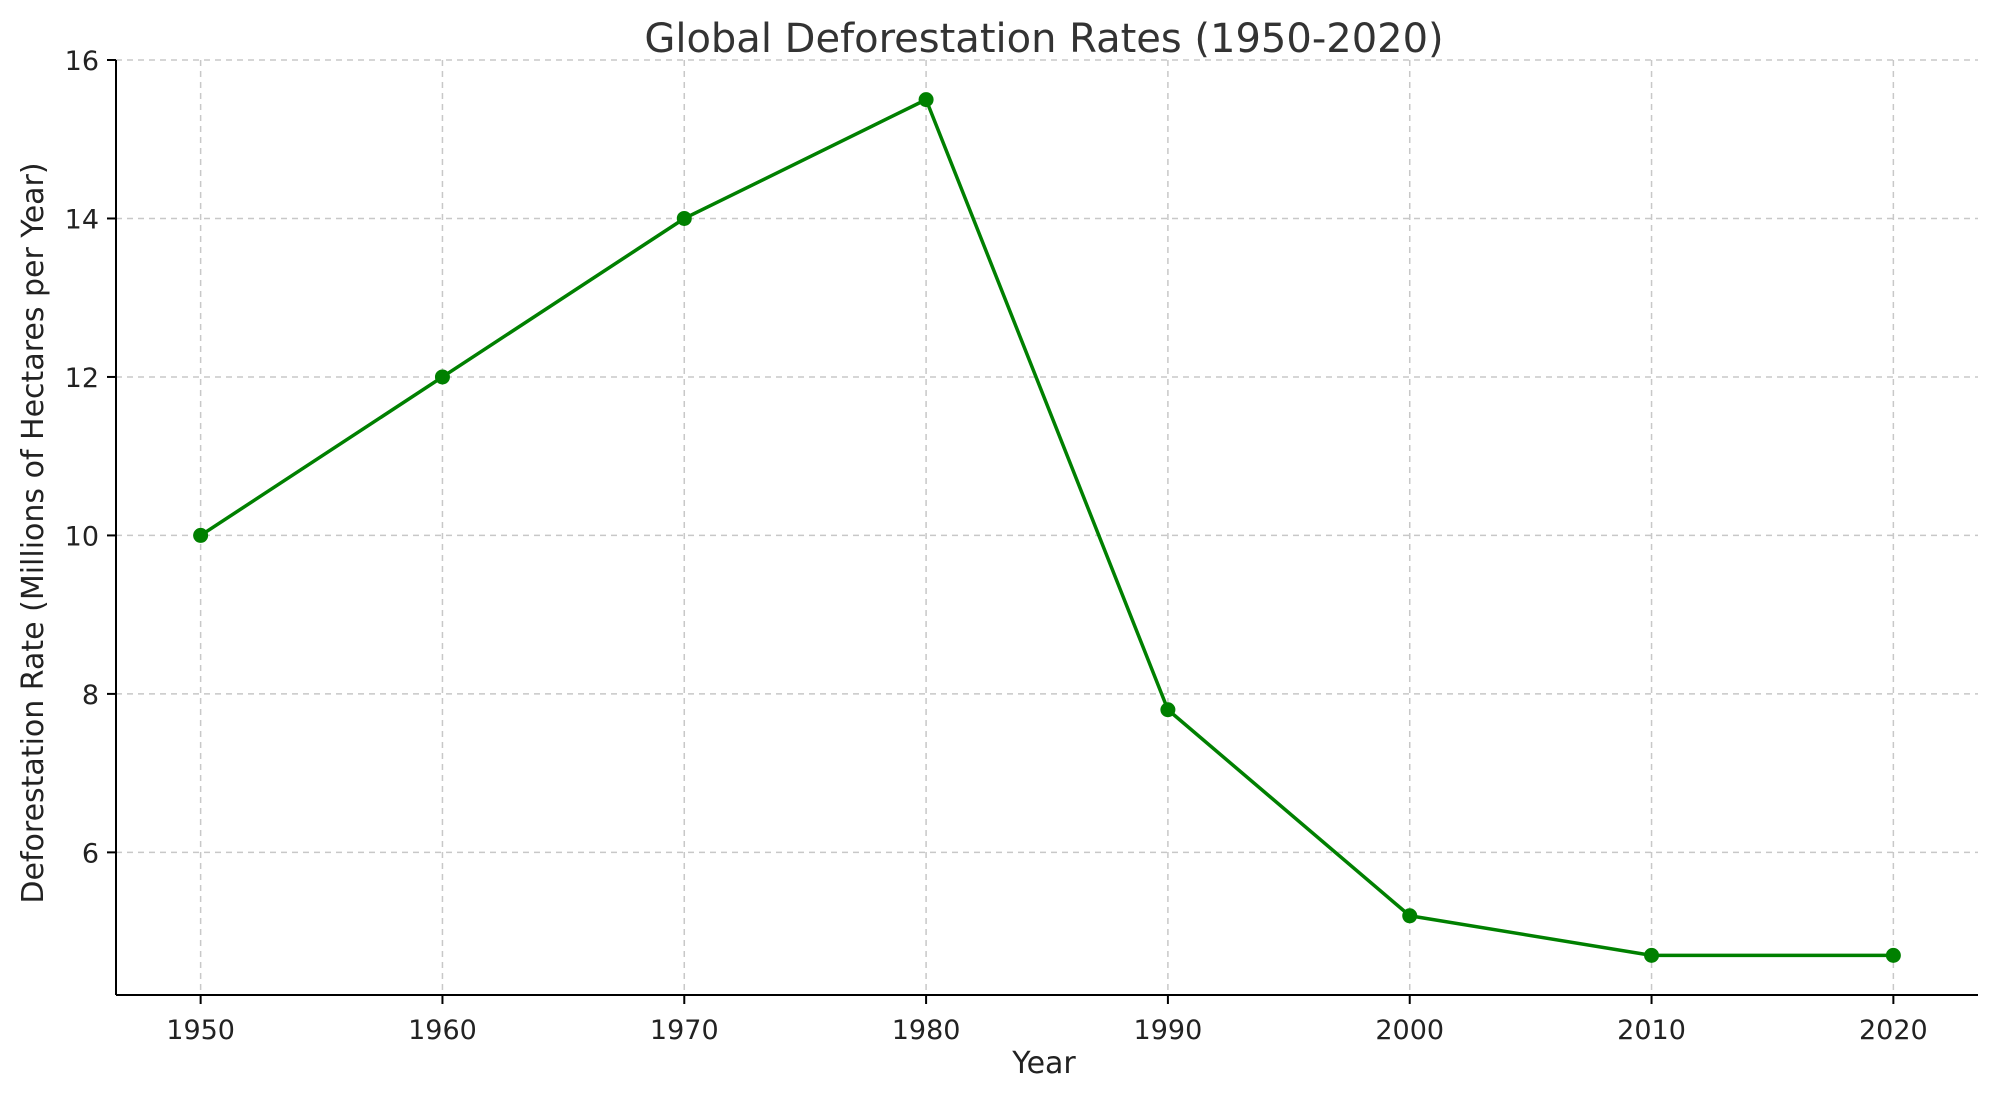 The image size is (1996, 1101). Describe the element at coordinates (926, 1030) in the screenshot. I see `x-tick-label: 1980` at that location.